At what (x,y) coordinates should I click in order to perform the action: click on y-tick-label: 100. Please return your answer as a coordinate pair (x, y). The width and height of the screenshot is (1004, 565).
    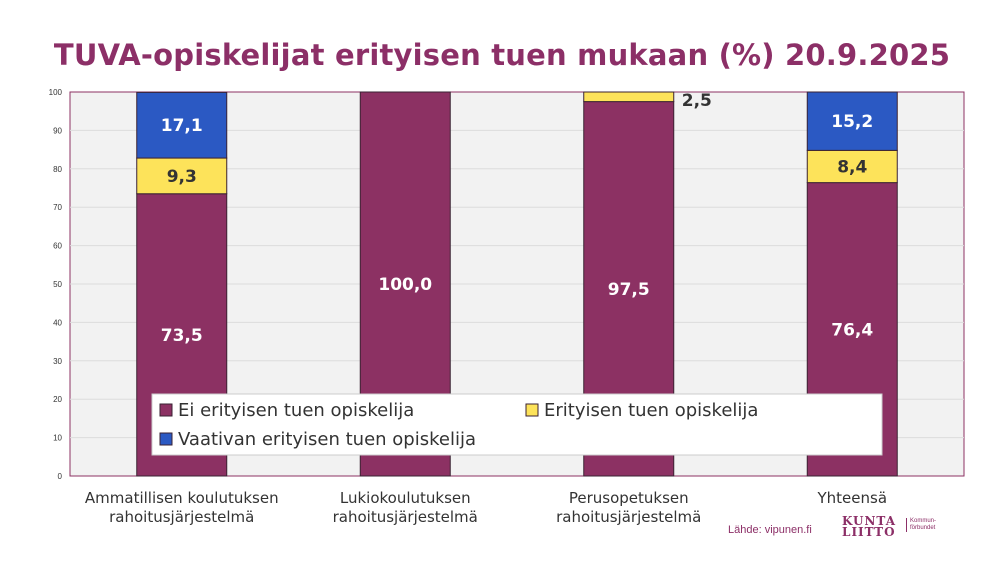
    Looking at the image, I should click on (56, 92).